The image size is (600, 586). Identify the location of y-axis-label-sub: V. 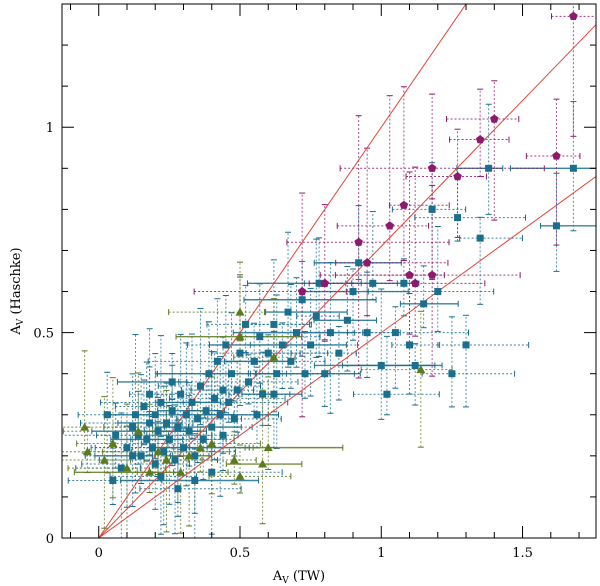
(21, 322).